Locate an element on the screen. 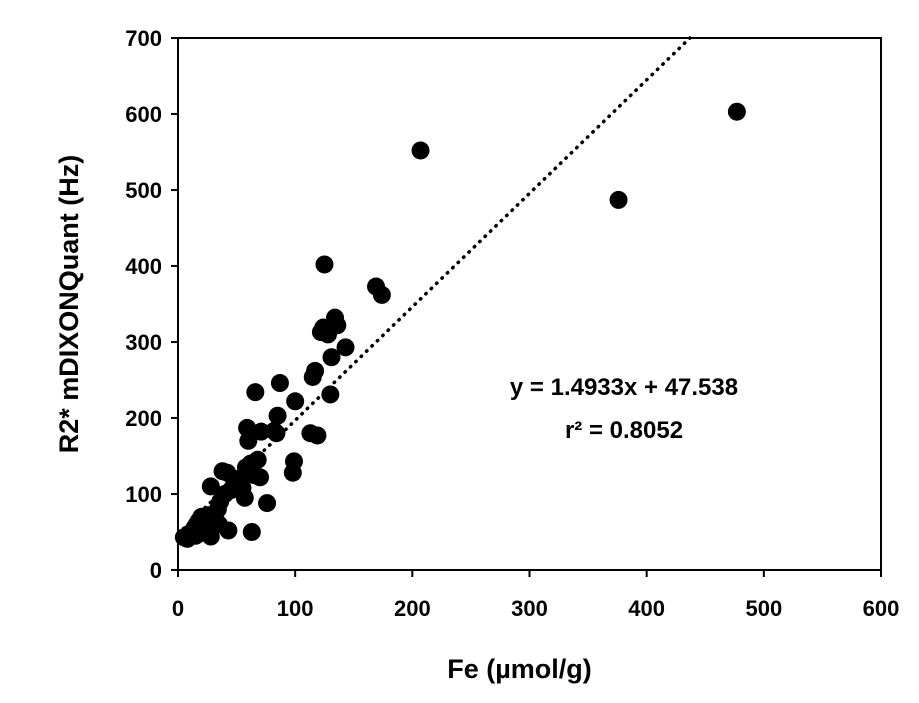 The image size is (919, 703). x-tick-label: 100 is located at coordinates (295, 608).